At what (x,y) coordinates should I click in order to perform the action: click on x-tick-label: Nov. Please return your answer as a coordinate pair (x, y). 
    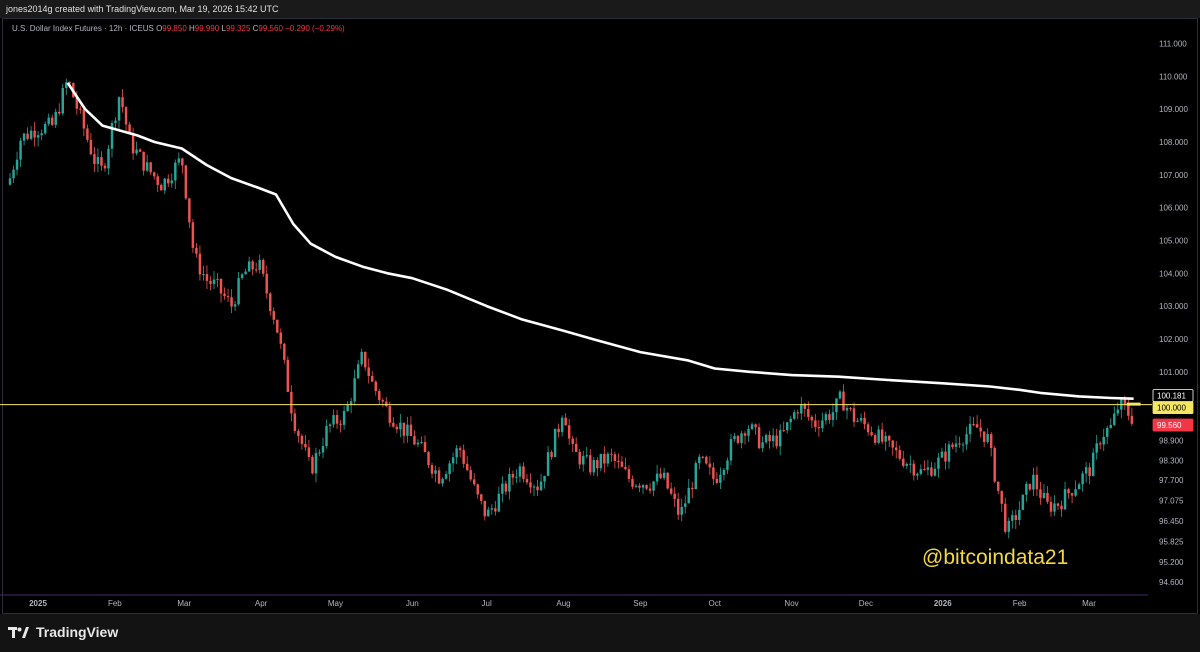
    Looking at the image, I should click on (791, 603).